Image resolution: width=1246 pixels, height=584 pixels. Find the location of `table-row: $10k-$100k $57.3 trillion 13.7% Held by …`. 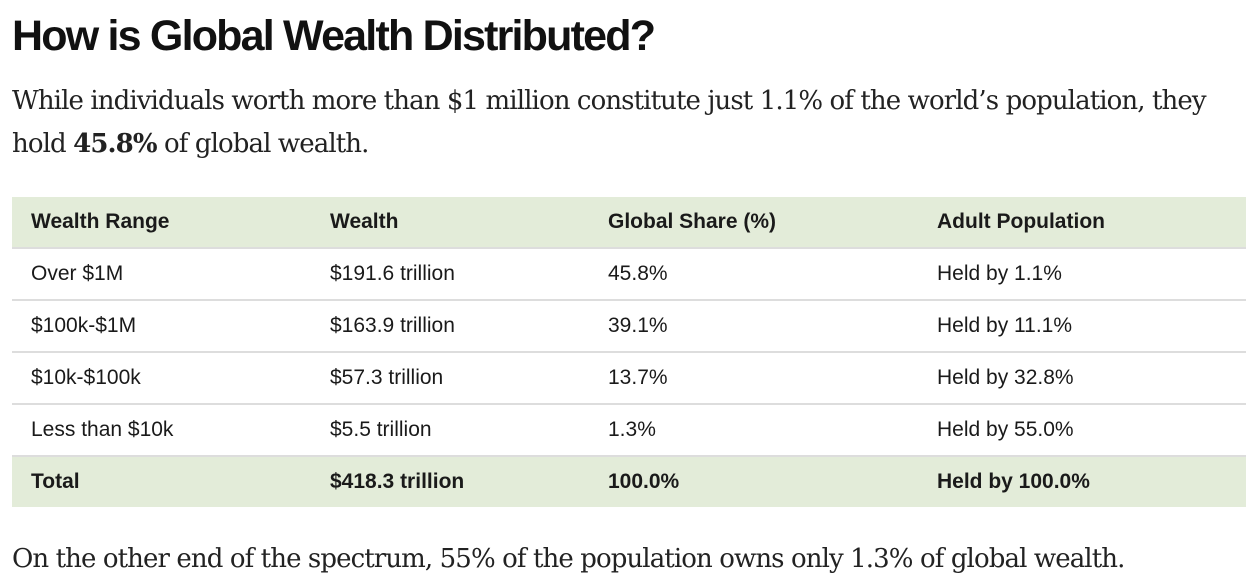

table-row: $10k-$100k $57.3 trillion 13.7% Held by … is located at coordinates (629, 378).